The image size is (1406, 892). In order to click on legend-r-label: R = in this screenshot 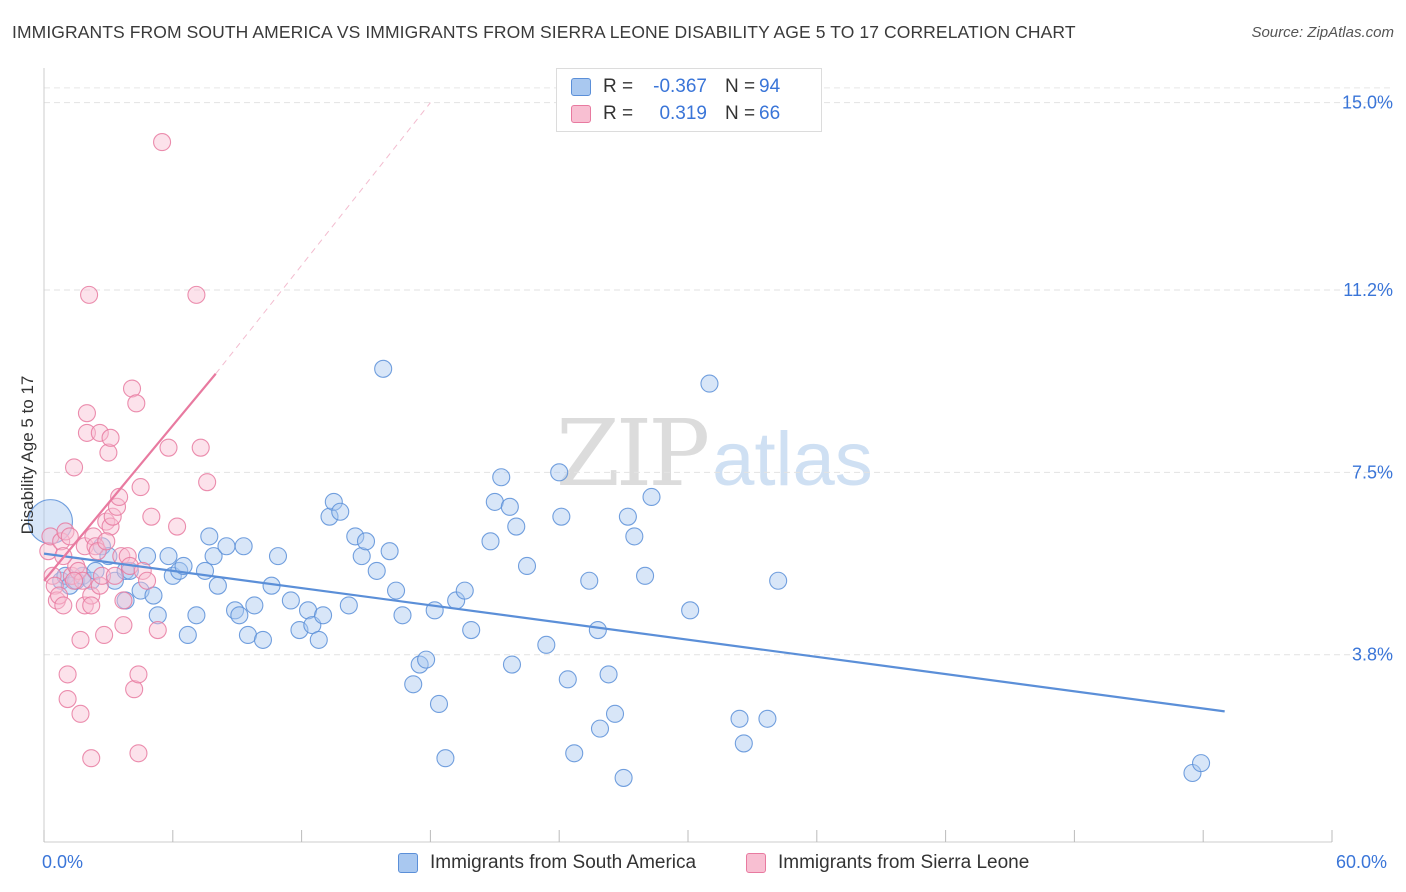, I will do `click(618, 113)`.